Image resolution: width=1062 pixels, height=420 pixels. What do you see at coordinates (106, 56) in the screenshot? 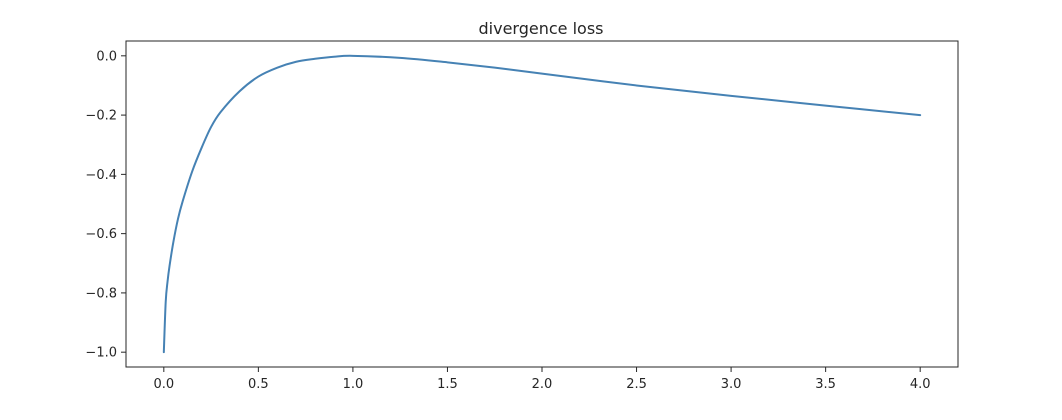
I see `y-tick-label: 0.0` at bounding box center [106, 56].